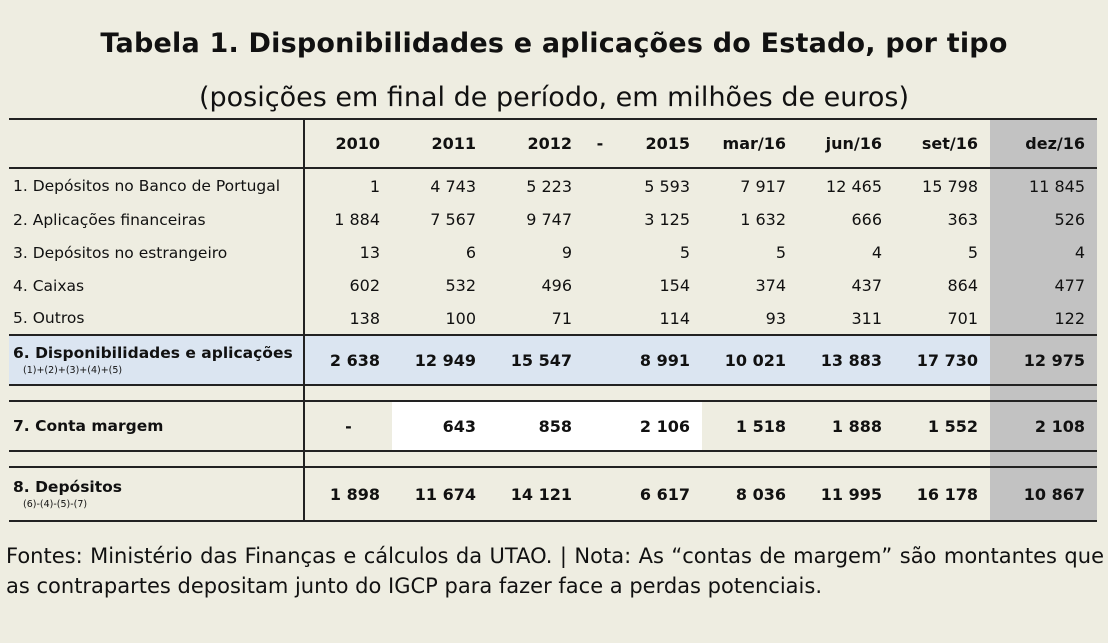 This screenshot has height=643, width=1108. Describe the element at coordinates (854, 186) in the screenshot. I see `table-cell: 12 465` at that location.